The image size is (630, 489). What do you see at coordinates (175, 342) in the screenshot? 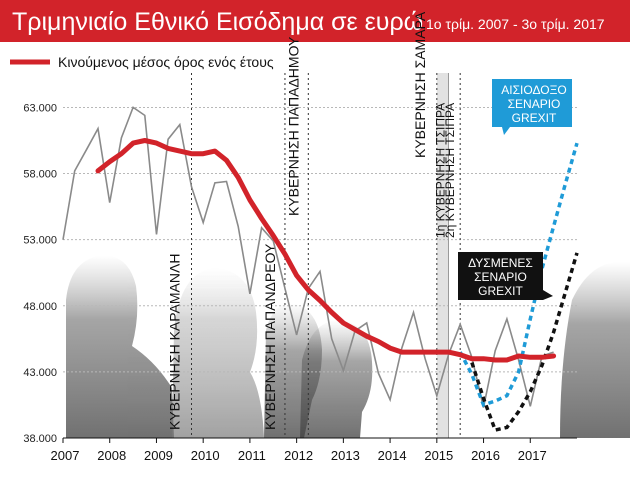
I see `event-label: ΚΥΒΕΡΝΗΣΗ ΚΑΡΑΜΑΝΛΗ` at bounding box center [175, 342].